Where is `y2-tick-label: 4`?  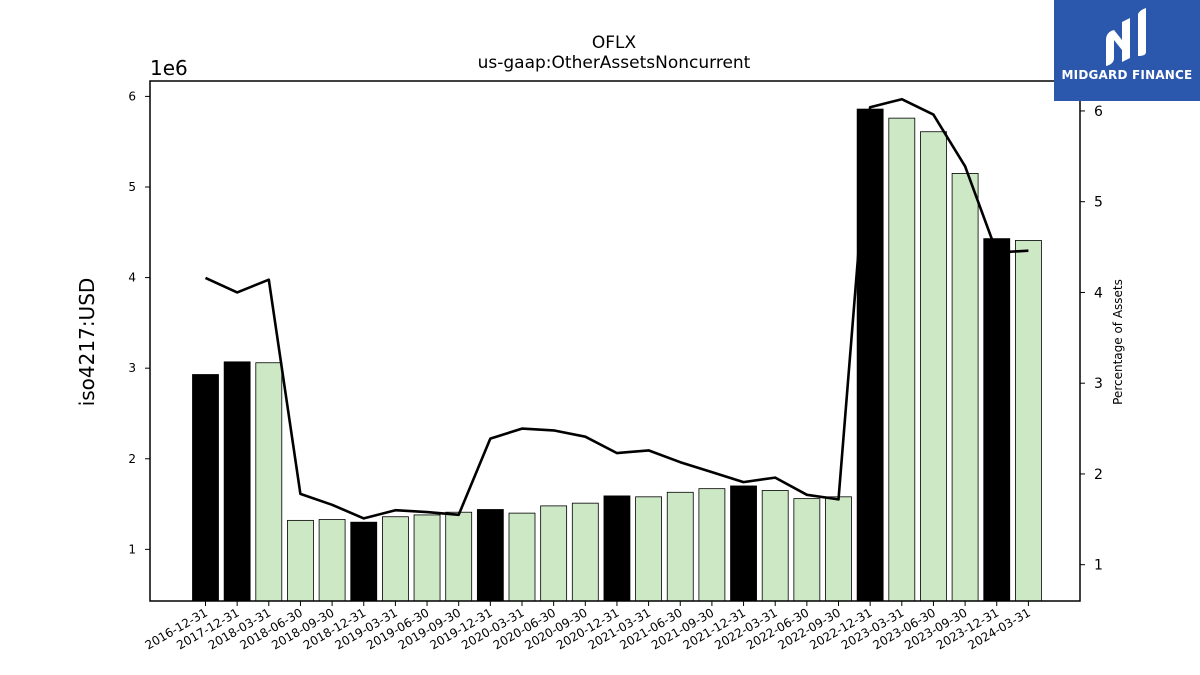 y2-tick-label: 4 is located at coordinates (1098, 293).